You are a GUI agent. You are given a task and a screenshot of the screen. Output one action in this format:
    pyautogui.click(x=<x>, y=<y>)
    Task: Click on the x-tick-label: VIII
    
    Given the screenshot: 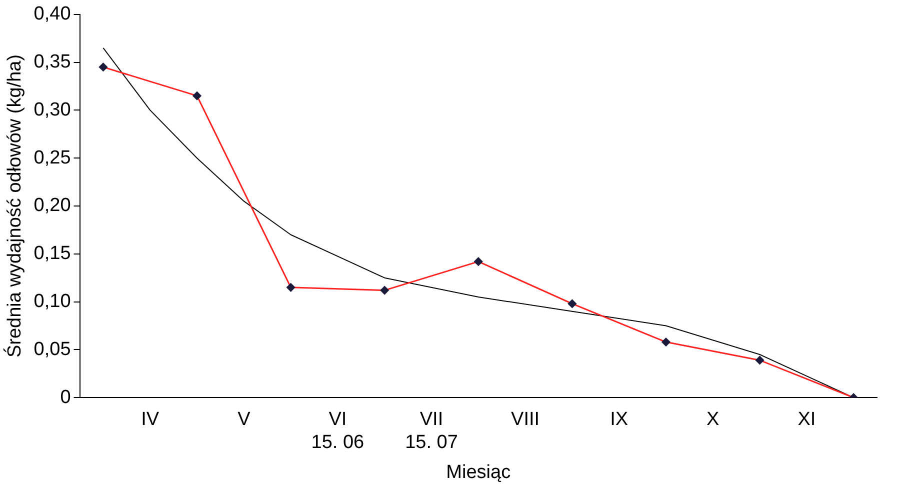 What is the action you would take?
    pyautogui.click(x=525, y=419)
    